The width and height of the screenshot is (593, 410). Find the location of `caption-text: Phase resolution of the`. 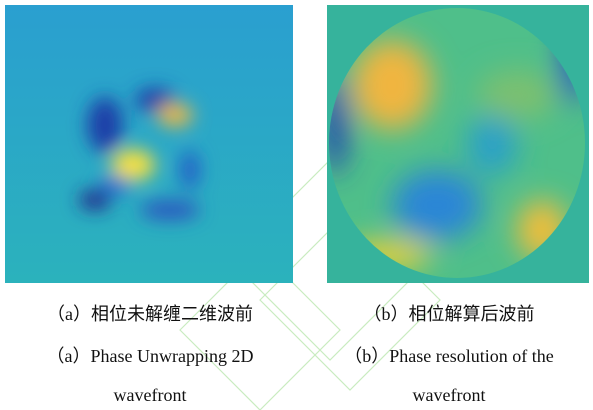

caption-text: Phase resolution of the is located at coordinates (471, 356).